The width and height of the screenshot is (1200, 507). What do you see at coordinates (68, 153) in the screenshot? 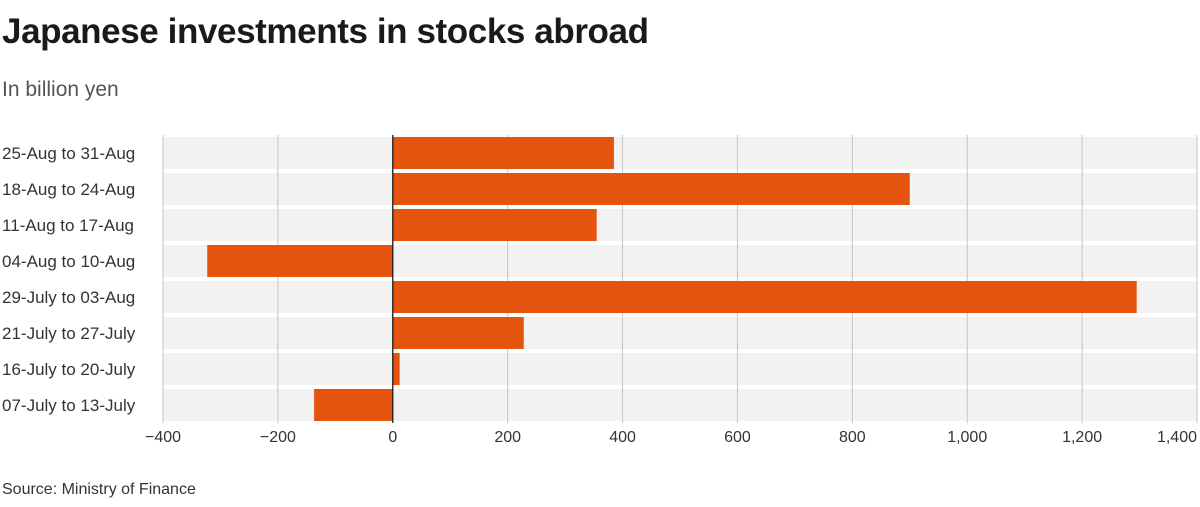
I see `category-label: 25-Aug to 31-Aug` at bounding box center [68, 153].